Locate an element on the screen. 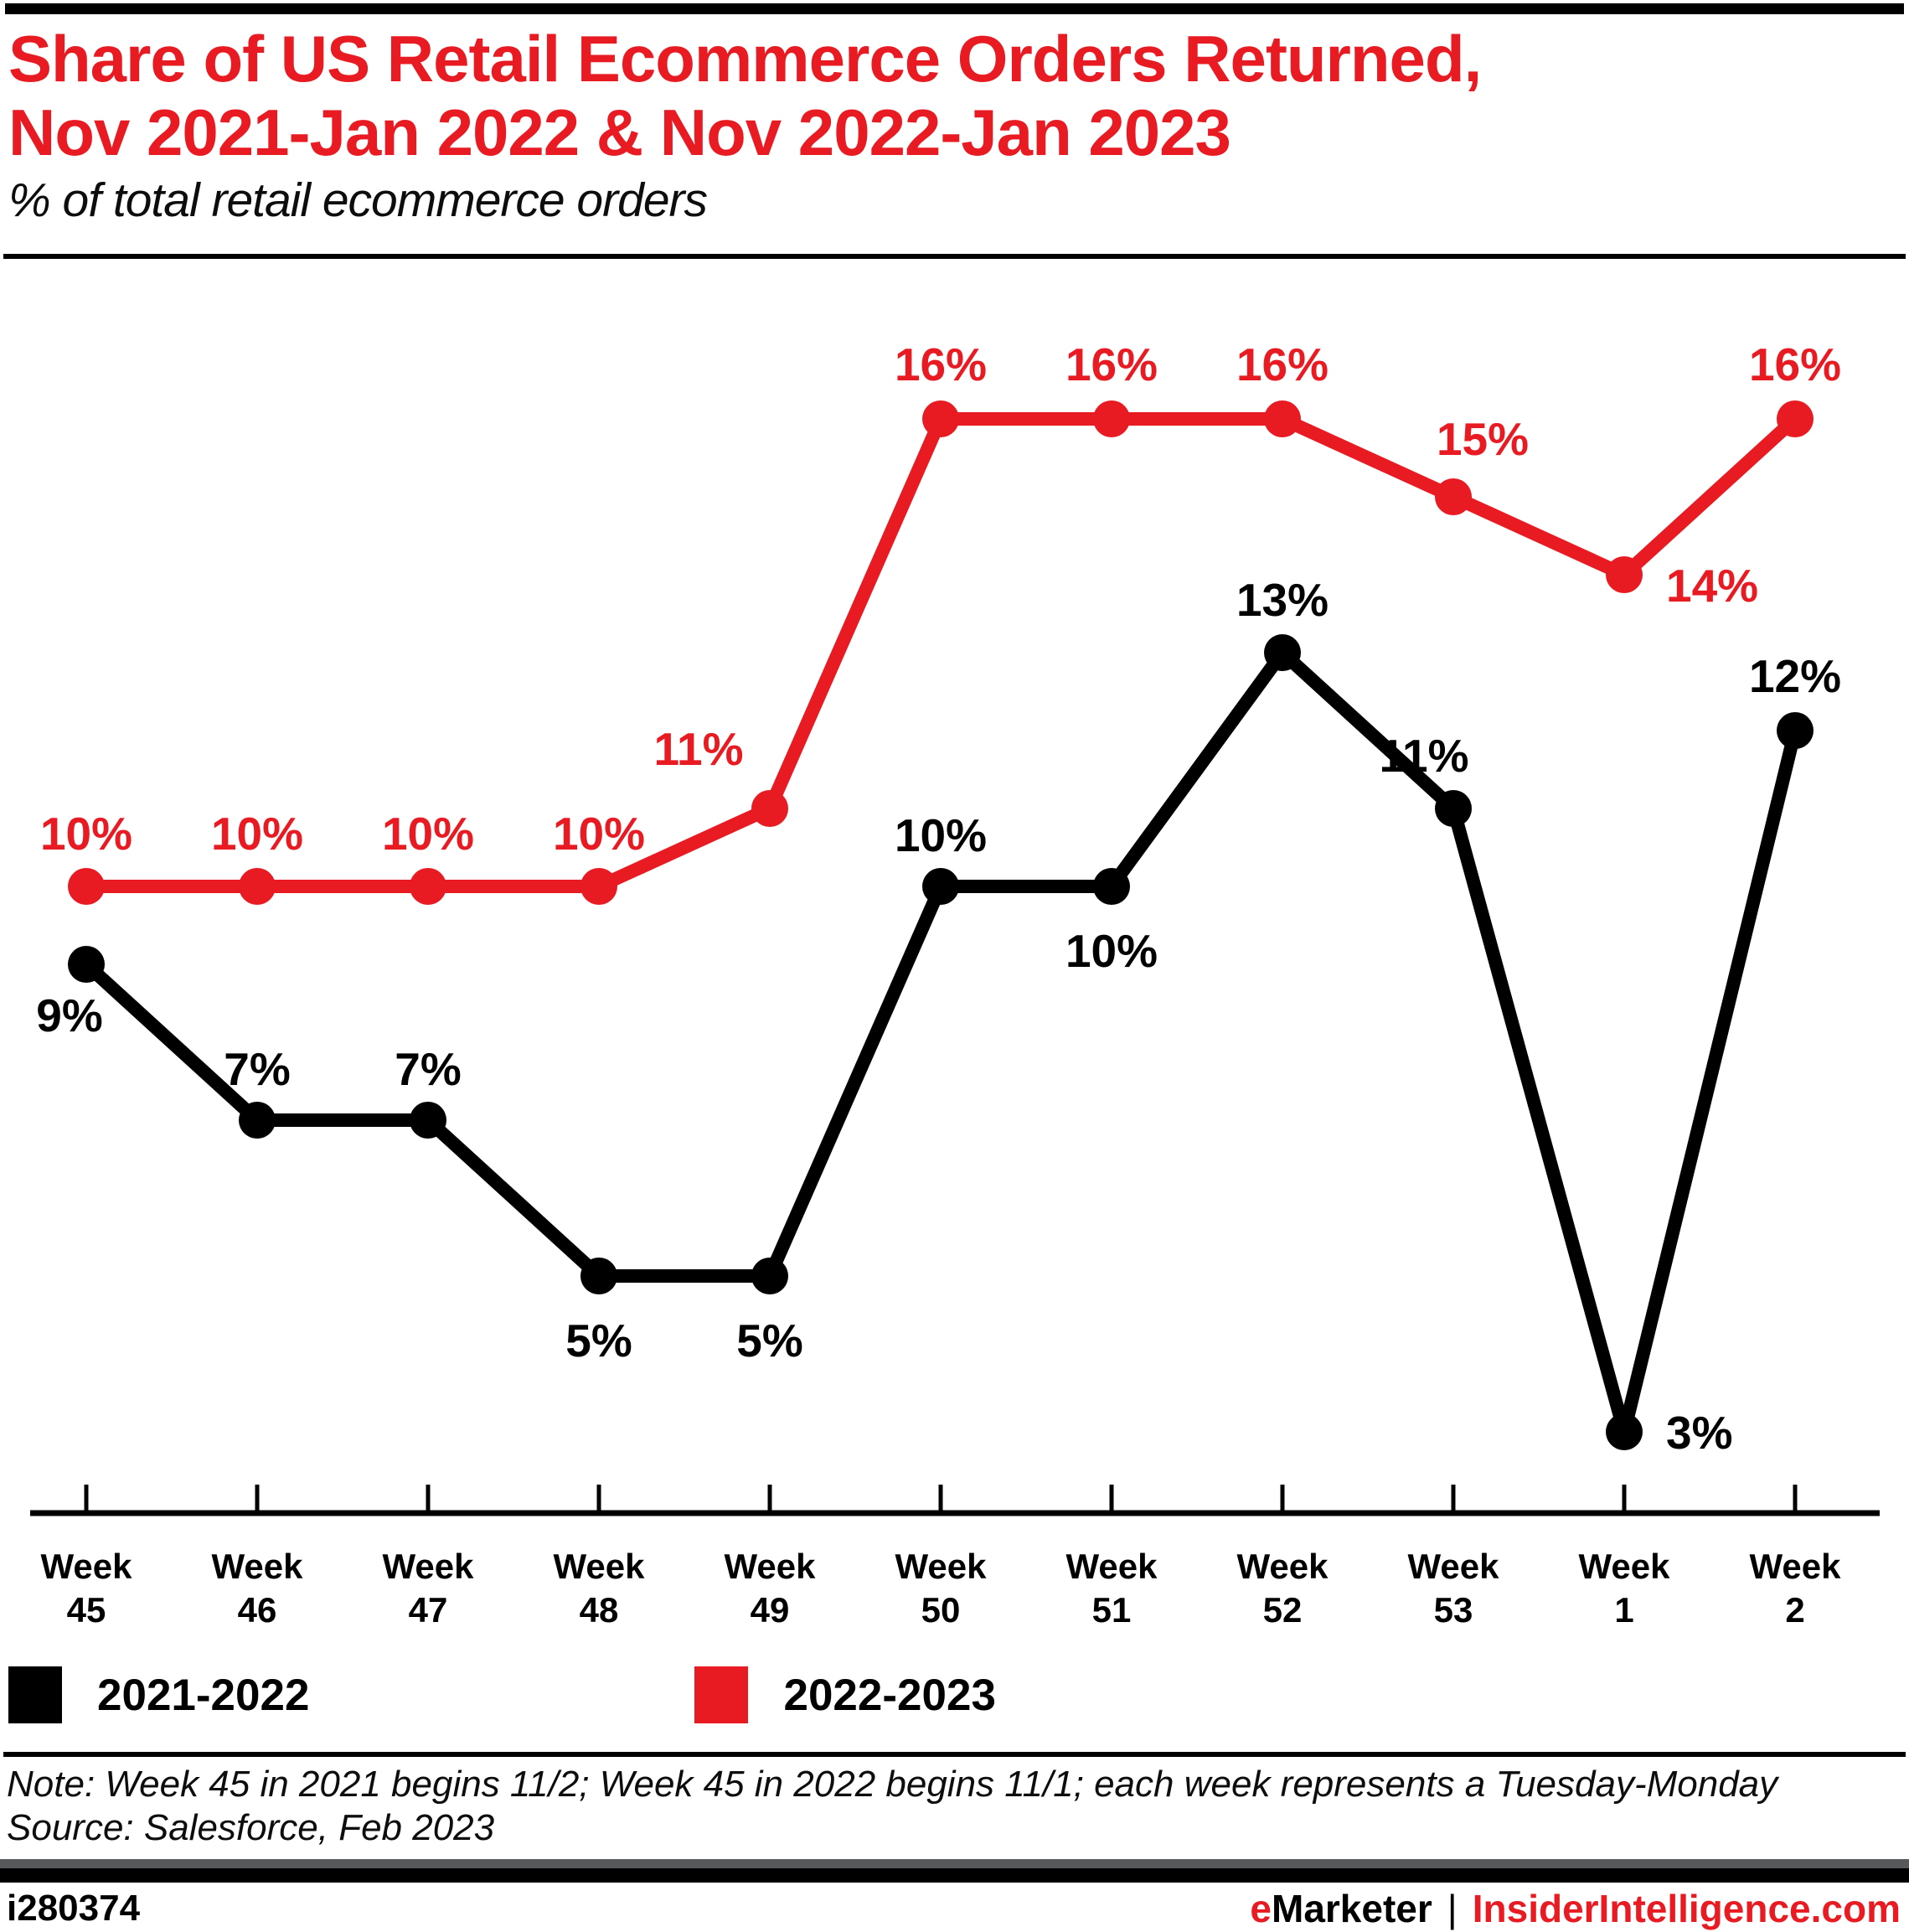 The width and height of the screenshot is (1909, 1932). x-axis-label: Week 1 is located at coordinates (1625, 1588).